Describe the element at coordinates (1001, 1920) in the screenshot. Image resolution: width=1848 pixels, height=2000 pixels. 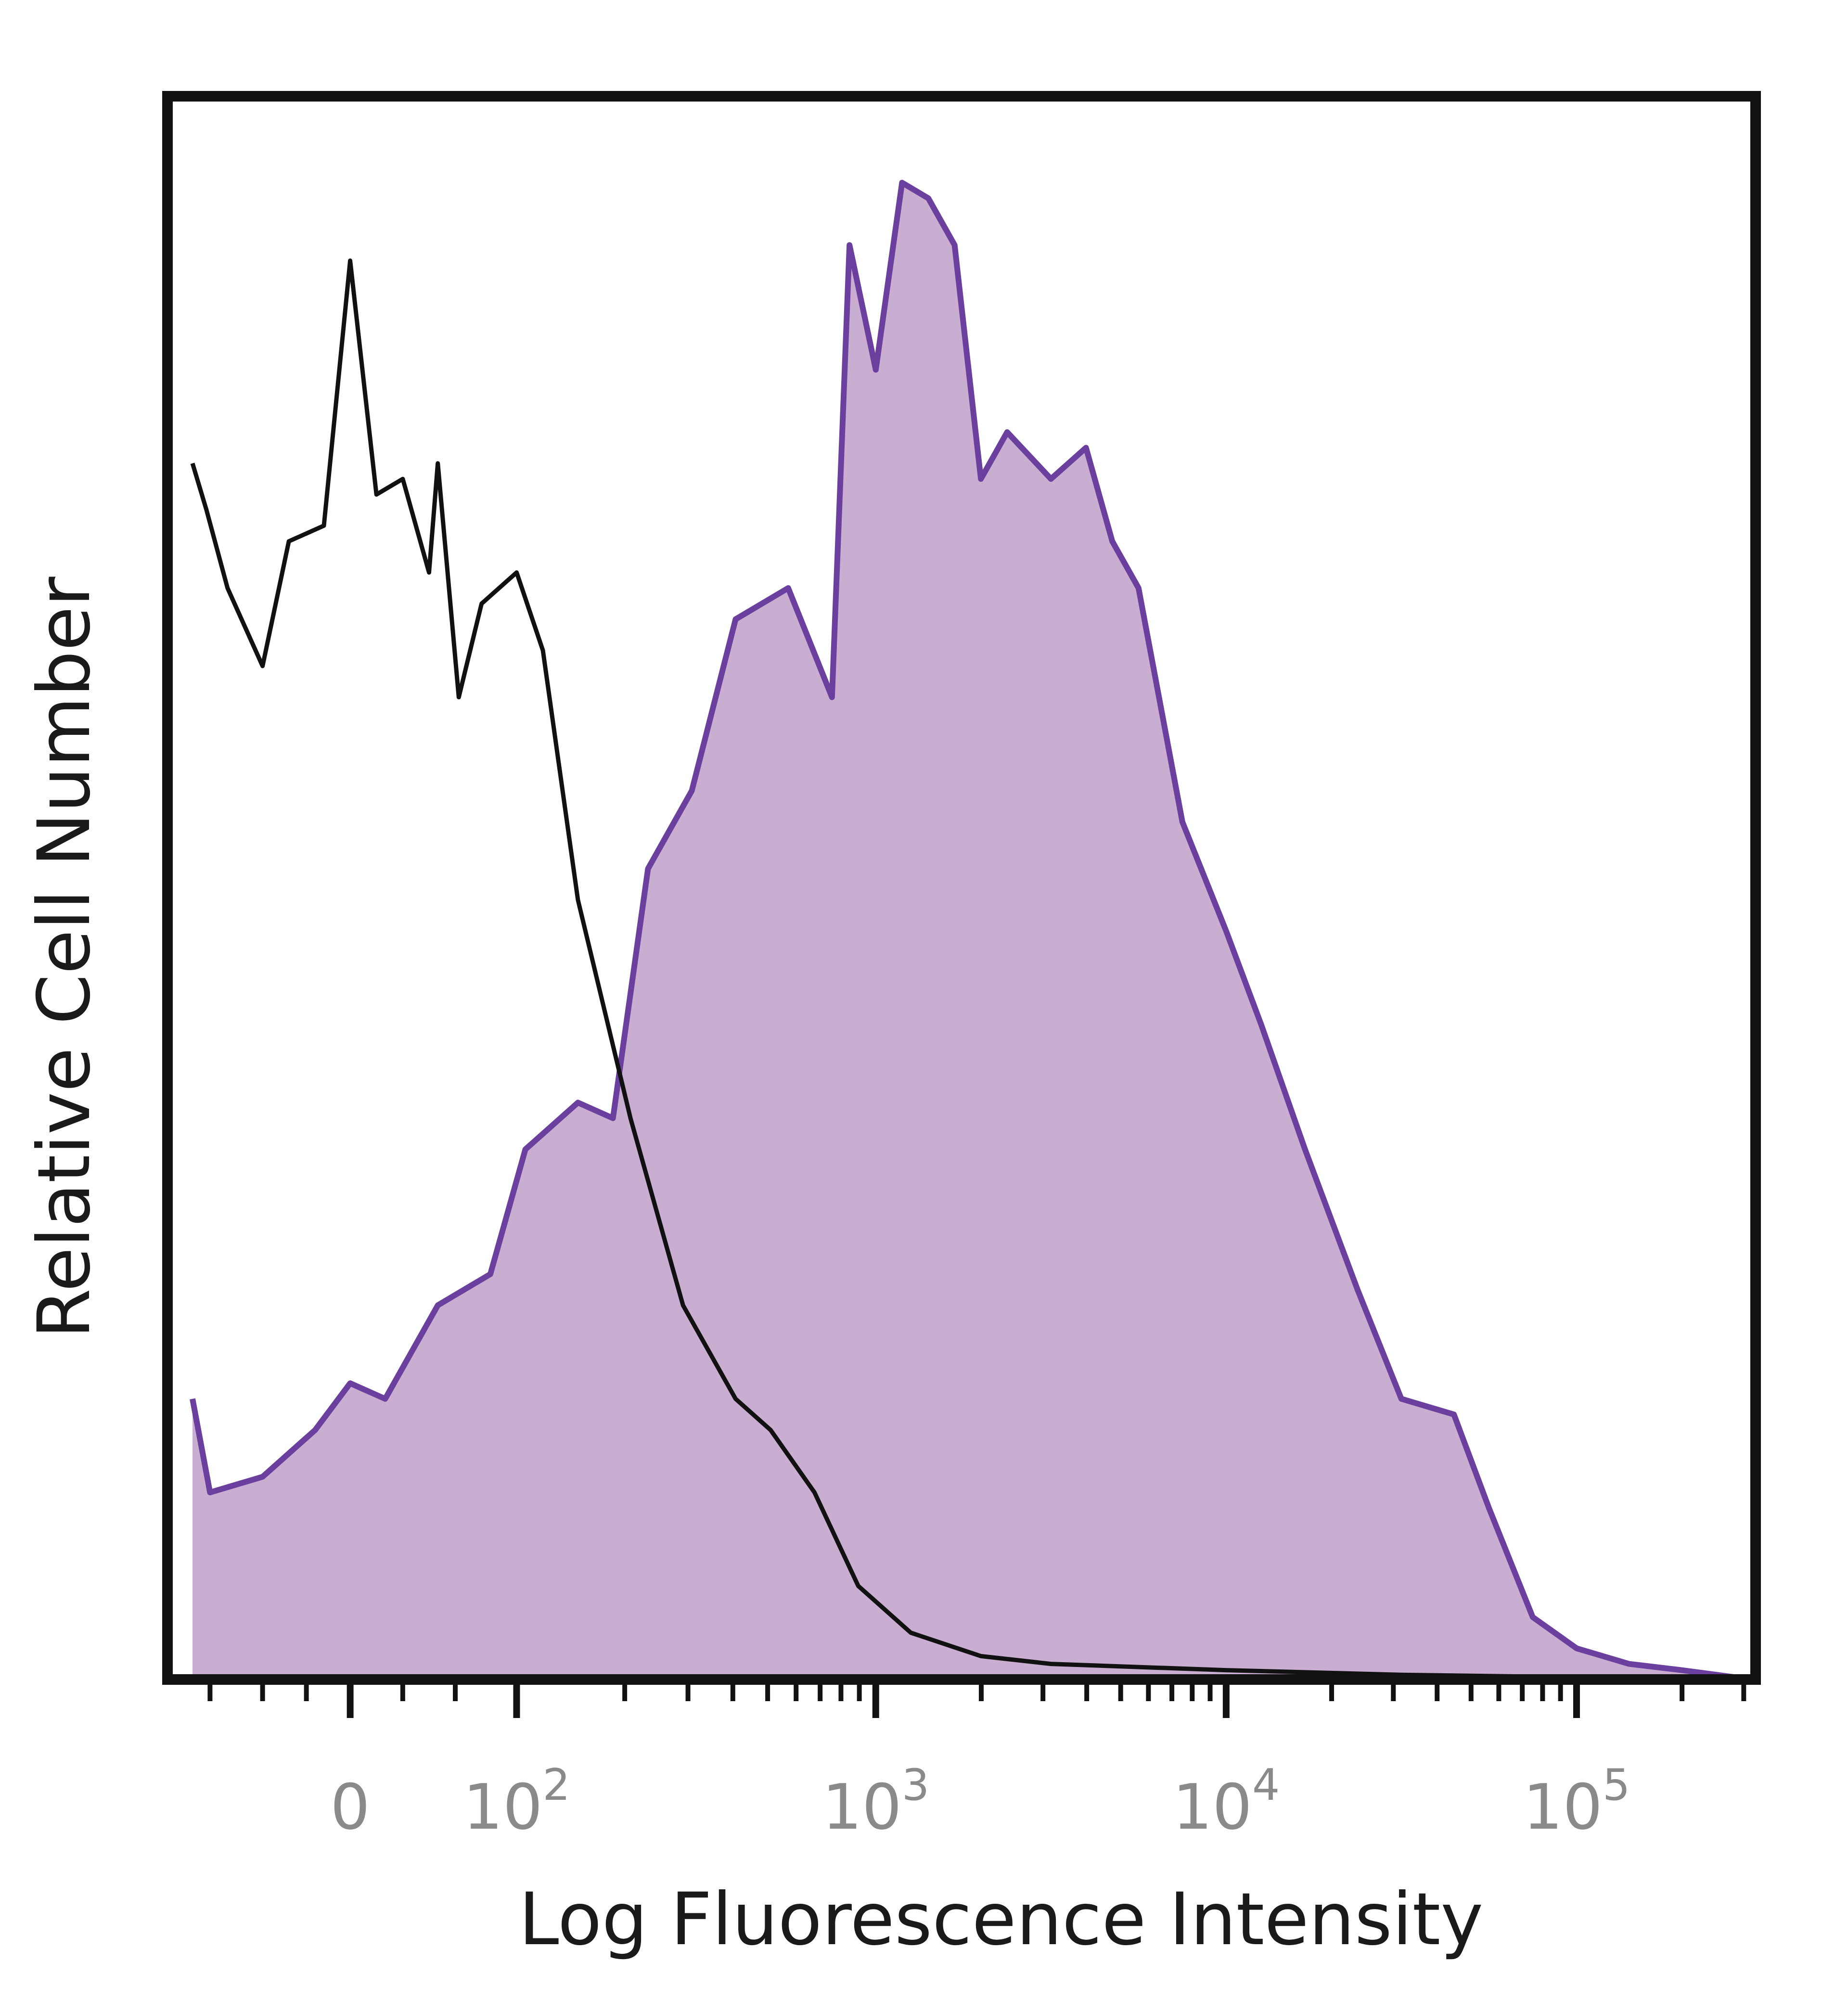
I see `x-axis-title: Log Fluorescence Intensity` at that location.